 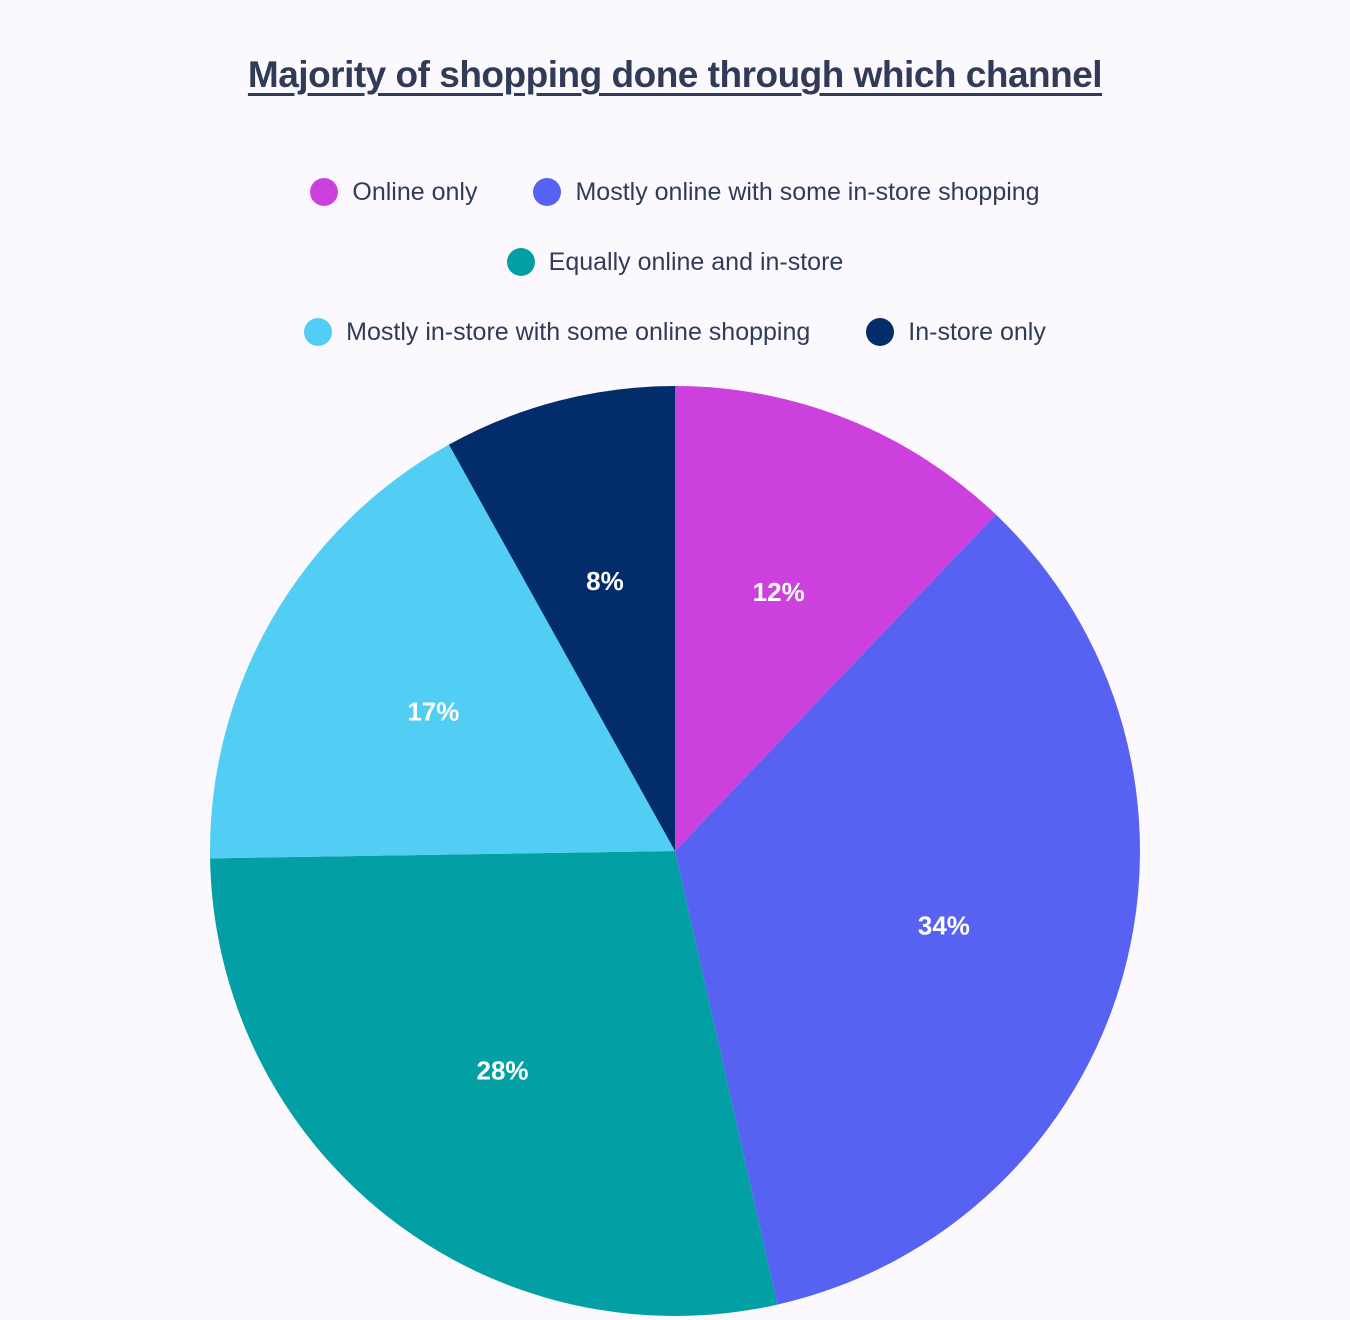 I want to click on legend-item-instore-only: In-store only, so click(x=956, y=332).